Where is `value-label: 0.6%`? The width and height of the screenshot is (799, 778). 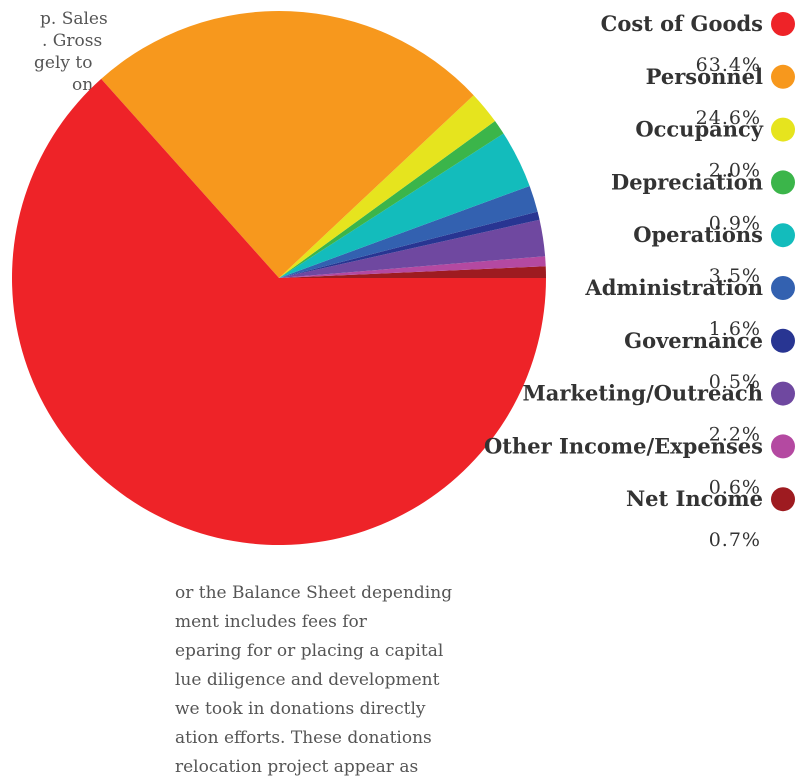 value-label: 0.6% is located at coordinates (735, 487).